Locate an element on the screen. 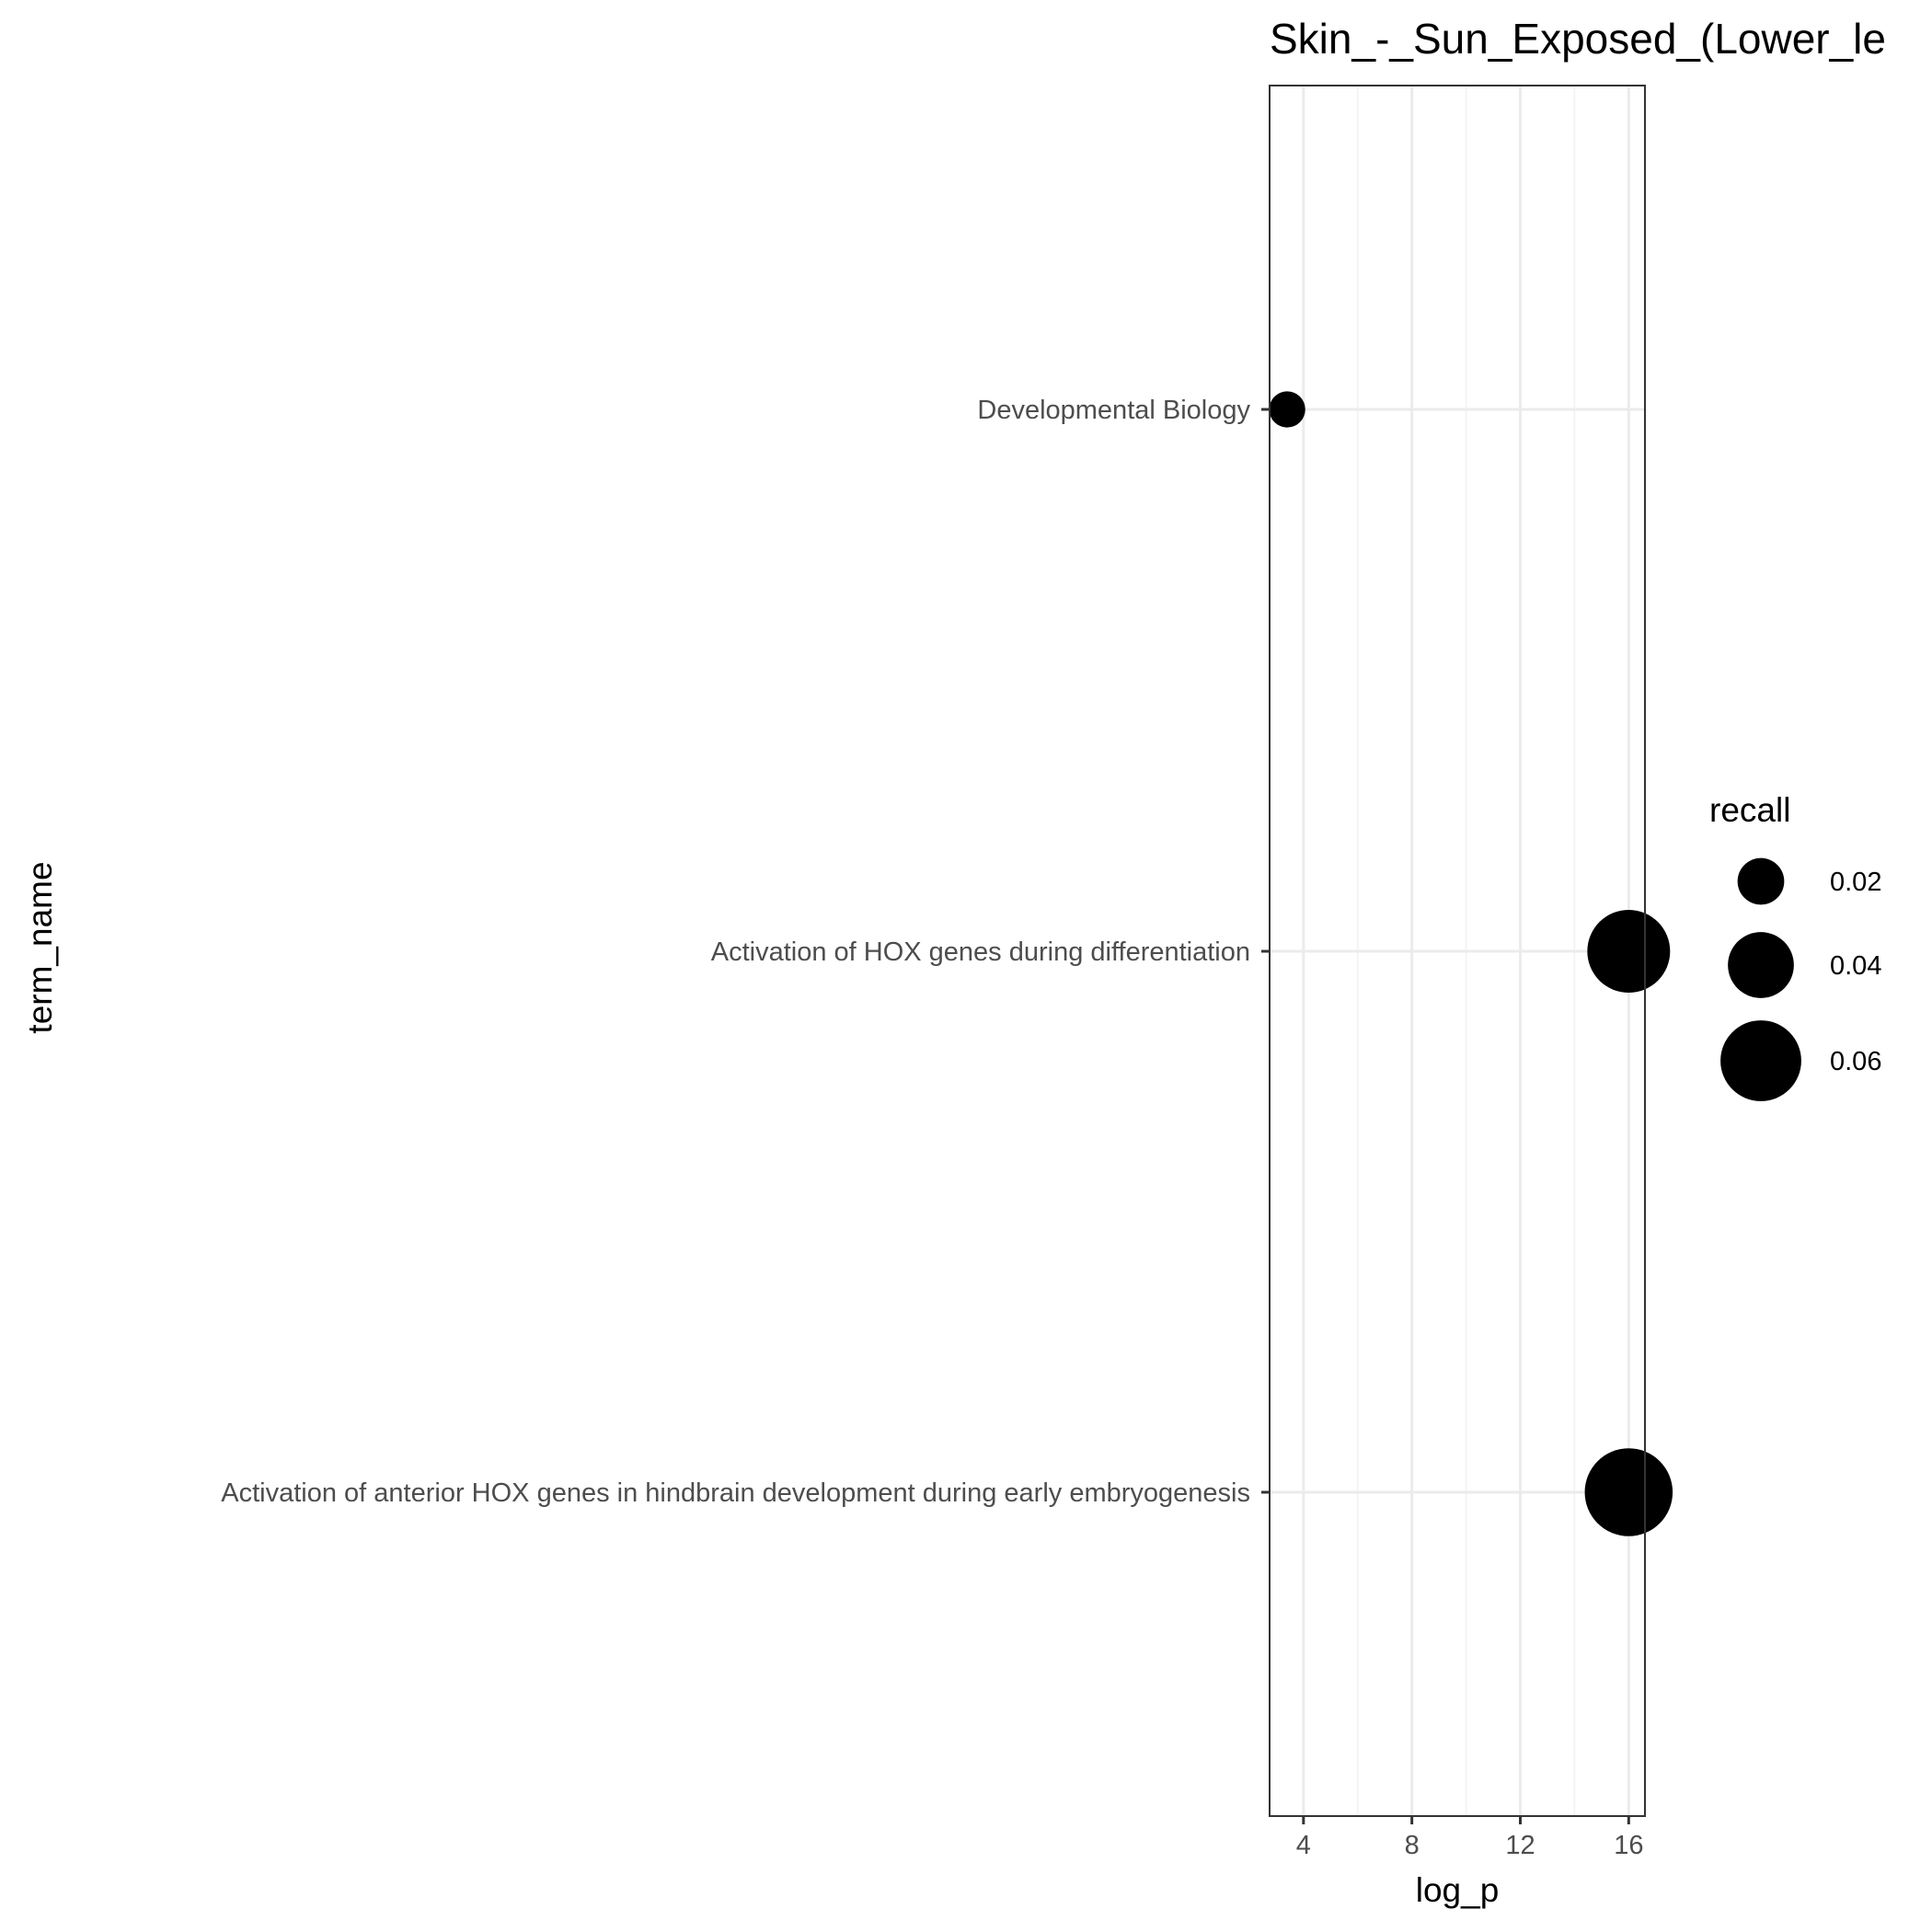 The width and height of the screenshot is (1932, 1932). x-tick-label: 4 is located at coordinates (1303, 1845).